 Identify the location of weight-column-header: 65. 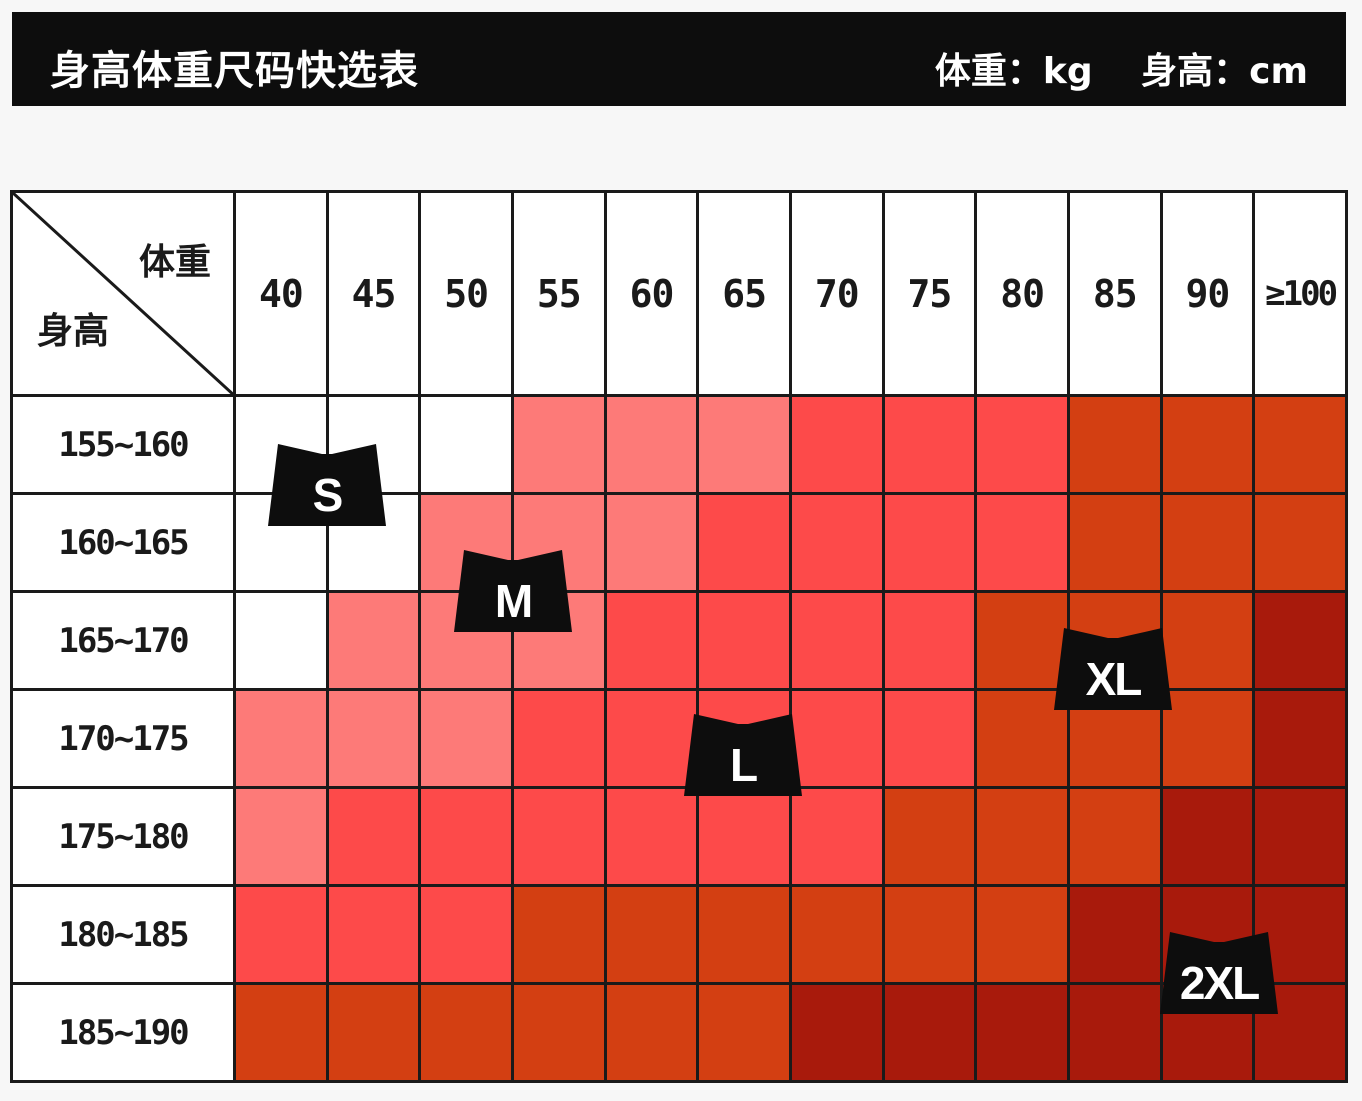
(744, 293).